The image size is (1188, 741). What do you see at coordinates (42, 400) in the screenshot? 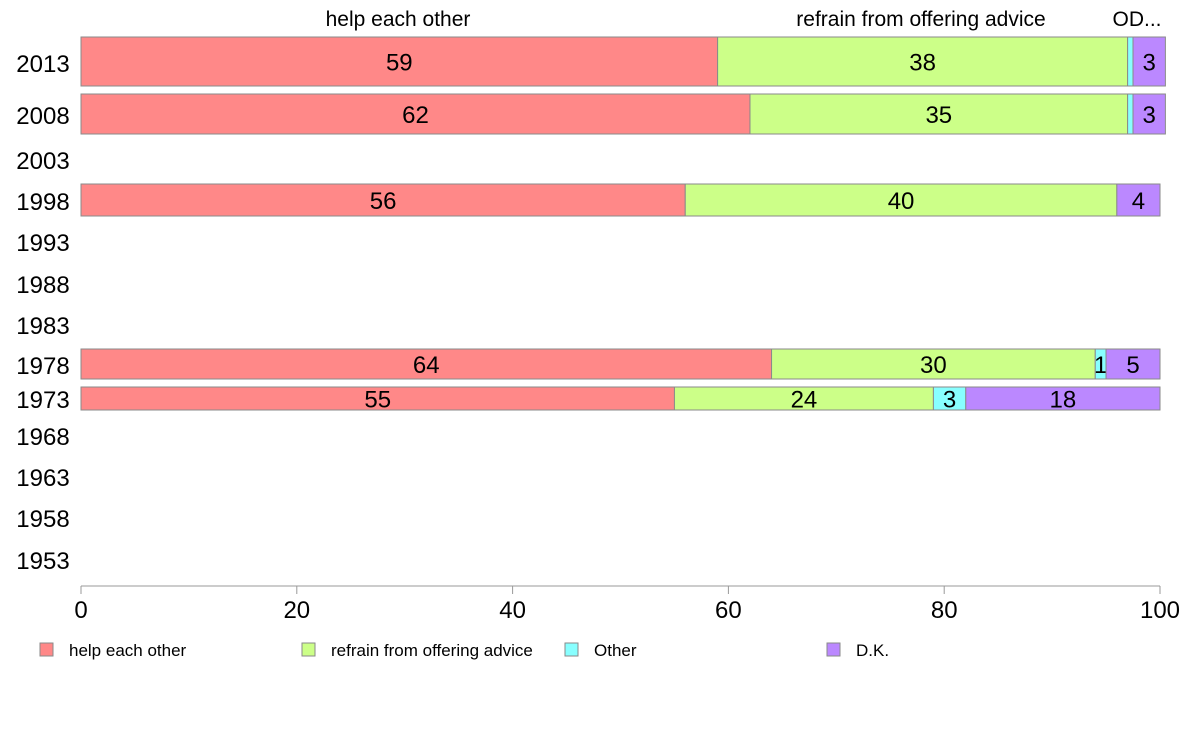
I see `year-label: 1973` at bounding box center [42, 400].